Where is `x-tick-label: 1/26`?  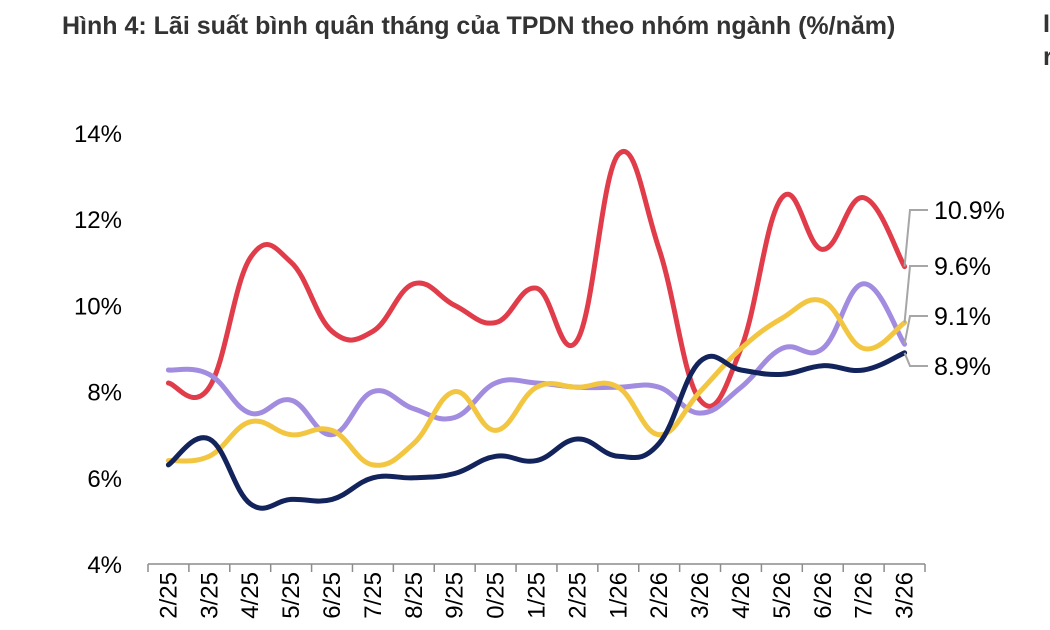 x-tick-label: 1/26 is located at coordinates (618, 595).